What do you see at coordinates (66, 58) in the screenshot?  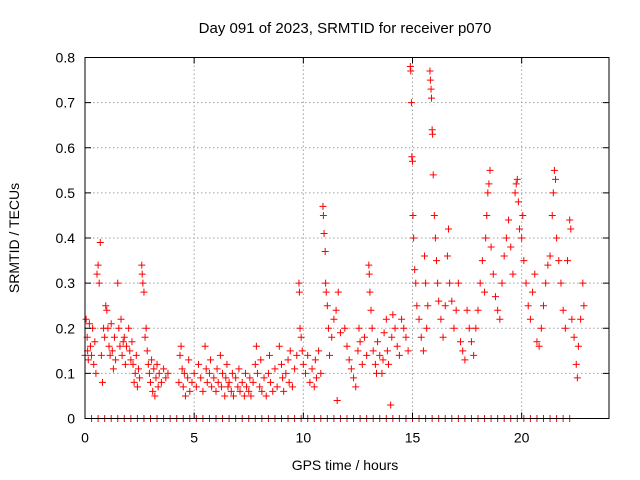 I see `y-tick-label: 0.8` at bounding box center [66, 58].